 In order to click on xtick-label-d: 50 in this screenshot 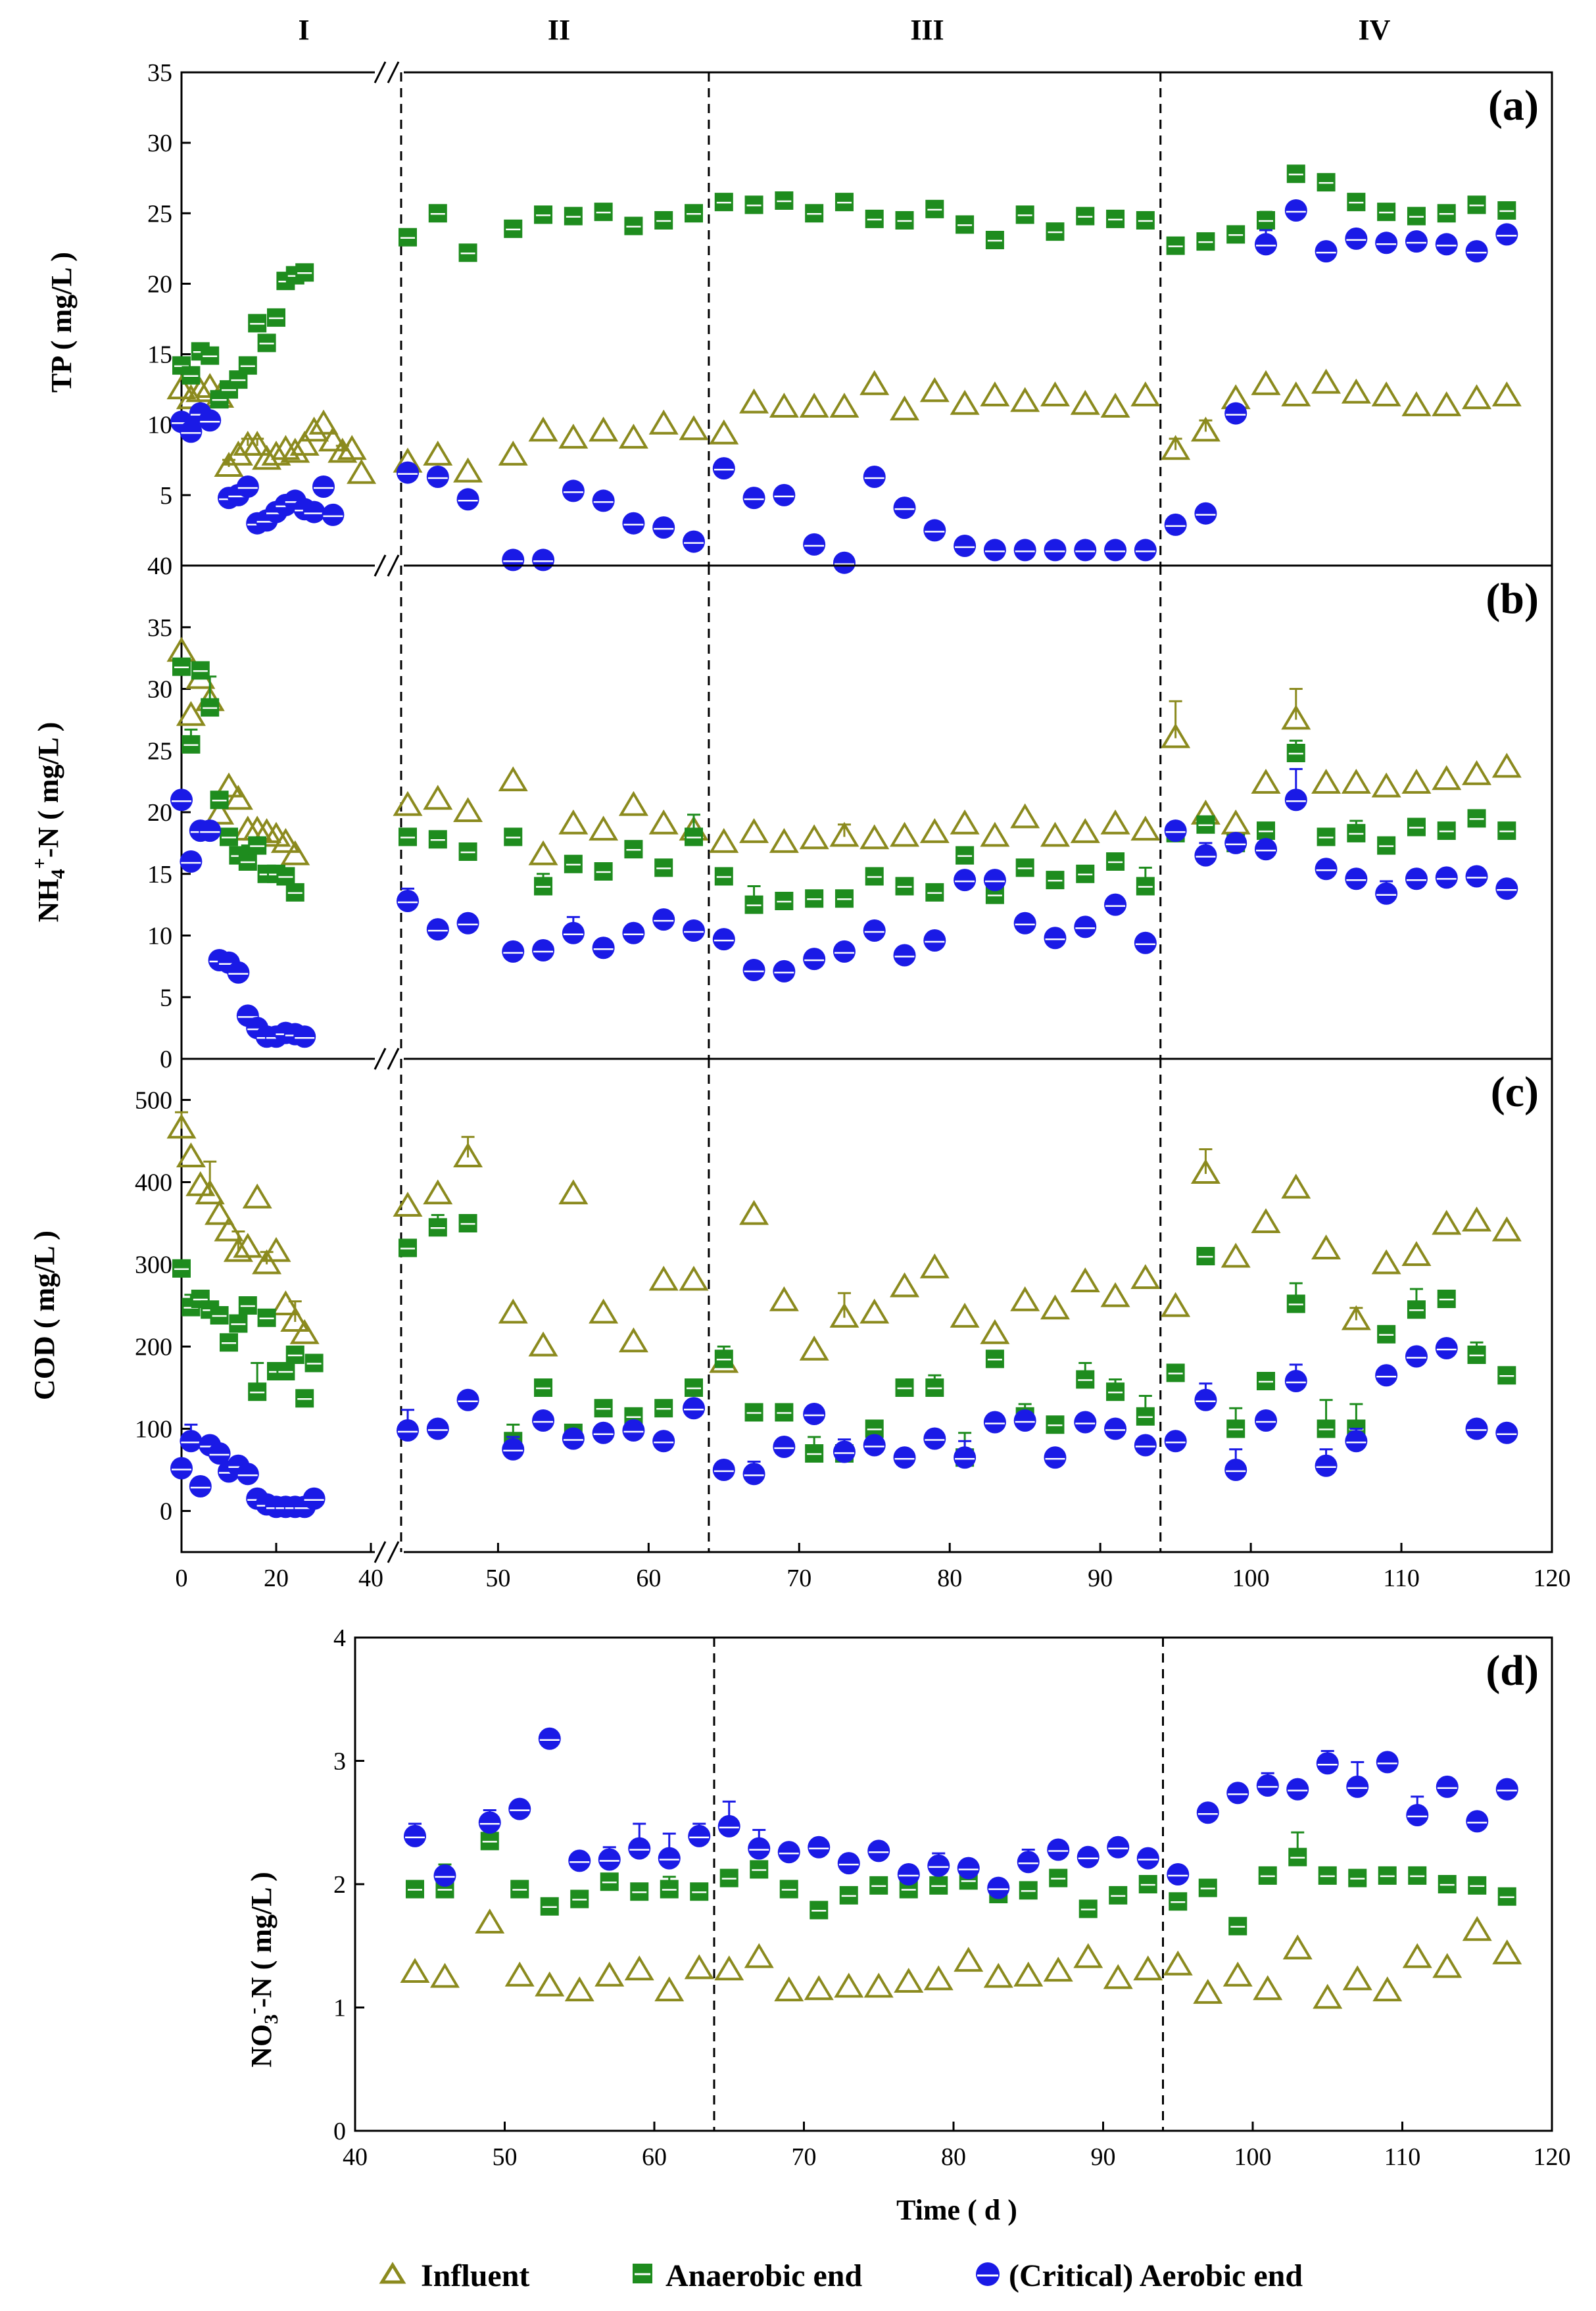, I will do `click(505, 2157)`.